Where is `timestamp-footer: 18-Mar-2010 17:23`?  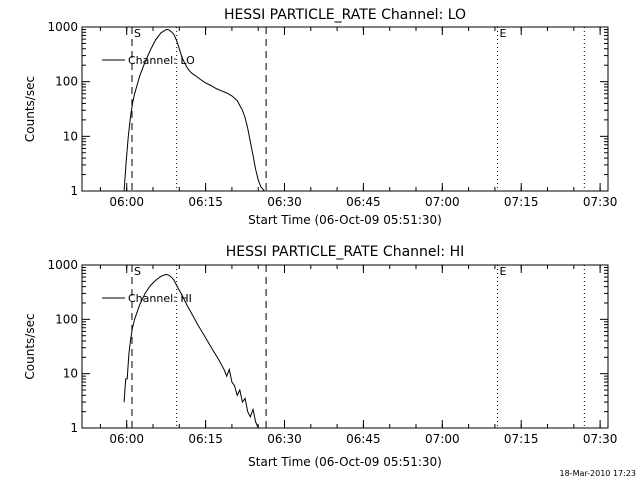
timestamp-footer: 18-Mar-2010 17:23 is located at coordinates (598, 473).